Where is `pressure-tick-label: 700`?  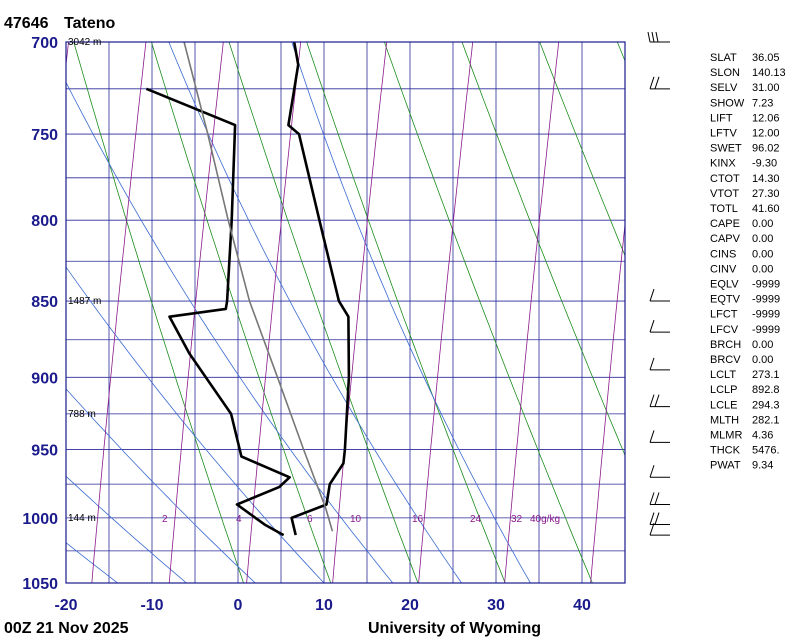
pressure-tick-label: 700 is located at coordinates (44, 43).